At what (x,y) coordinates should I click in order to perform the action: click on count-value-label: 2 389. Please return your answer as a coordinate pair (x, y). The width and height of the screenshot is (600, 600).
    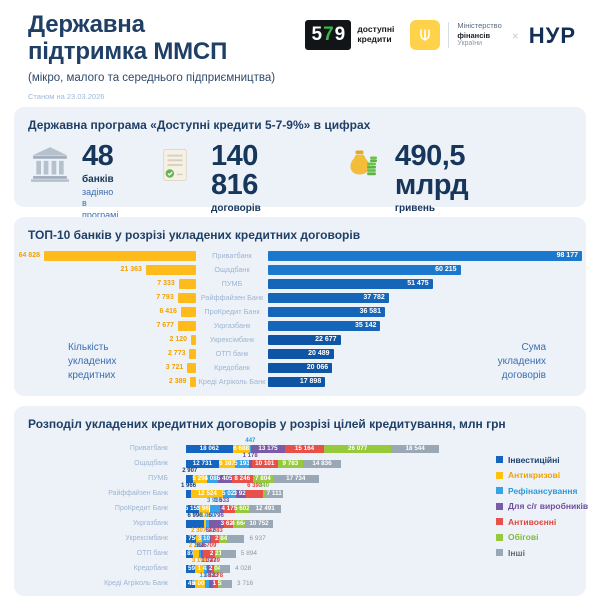
    Looking at the image, I should click on (177, 381).